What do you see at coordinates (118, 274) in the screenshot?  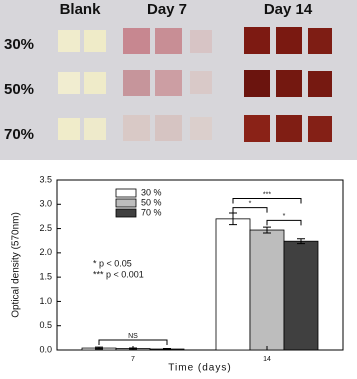 I see `p-value-note: *** p < 0.001` at bounding box center [118, 274].